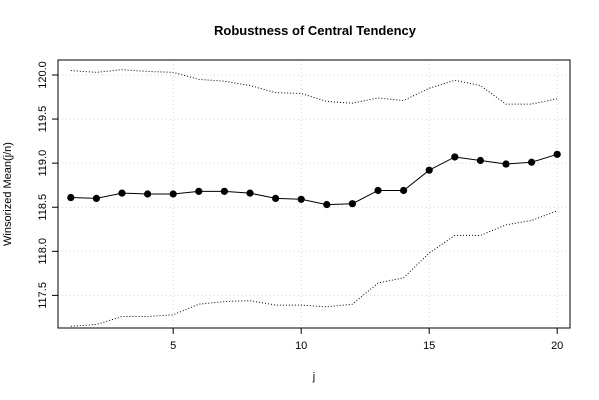 The width and height of the screenshot is (599, 400). What do you see at coordinates (314, 87) in the screenshot?
I see `series-line-upper` at bounding box center [314, 87].